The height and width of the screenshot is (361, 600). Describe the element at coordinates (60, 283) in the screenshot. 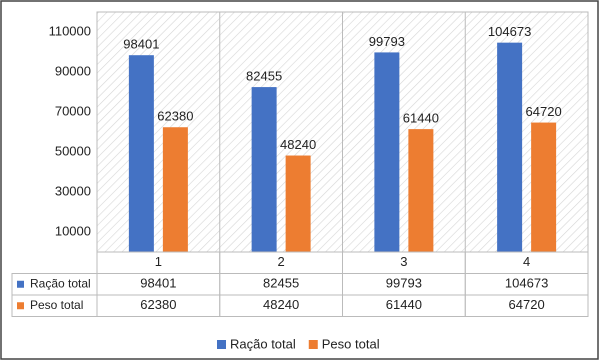

I see `table-series-name: Ração total` at that location.